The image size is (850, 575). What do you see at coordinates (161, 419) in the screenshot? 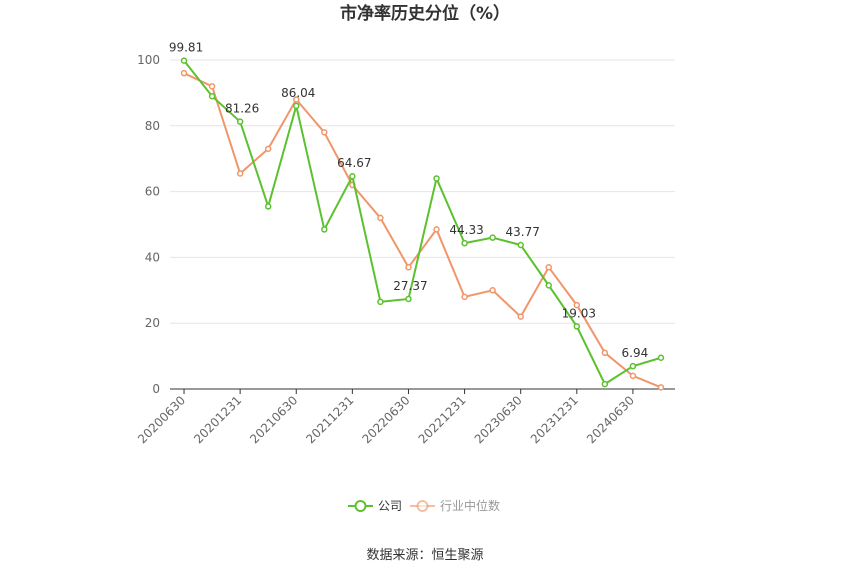
I see `x-tick-label: 20200630` at bounding box center [161, 419].